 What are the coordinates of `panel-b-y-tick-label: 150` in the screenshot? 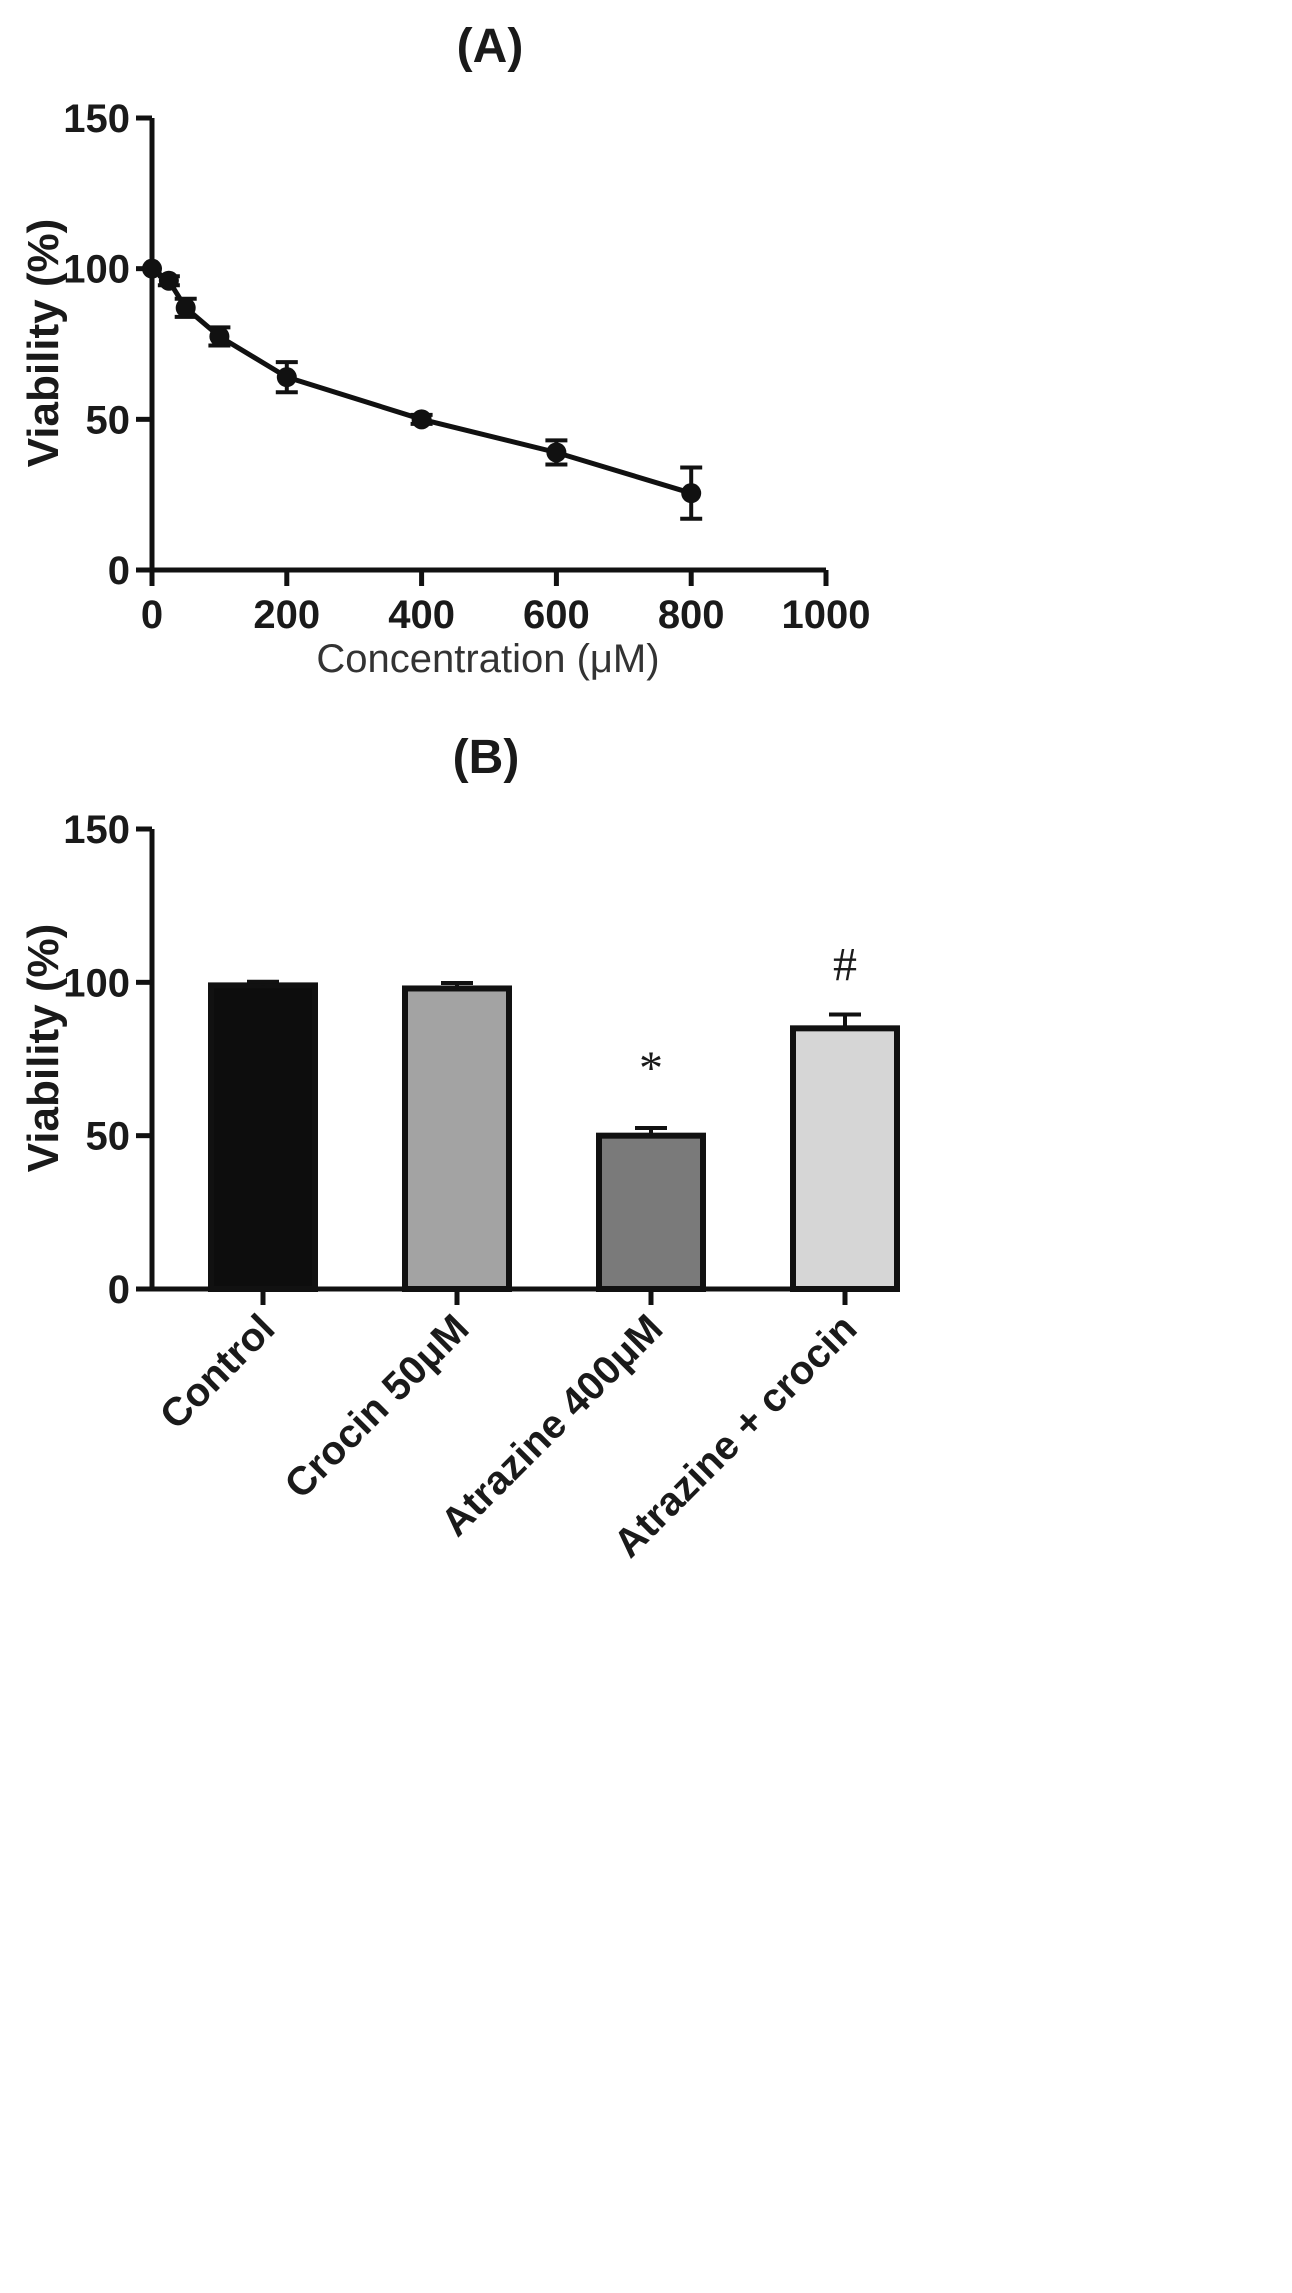 It's located at (96, 830).